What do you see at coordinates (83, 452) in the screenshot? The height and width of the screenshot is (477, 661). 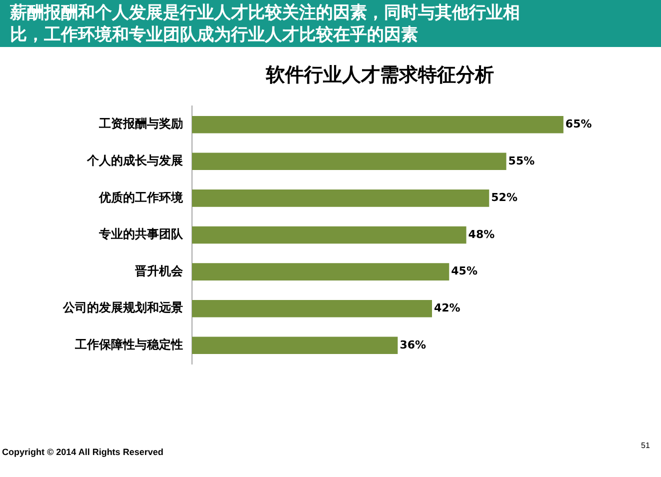 I see `text: Copyright © 2014 All Rights Reserved` at bounding box center [83, 452].